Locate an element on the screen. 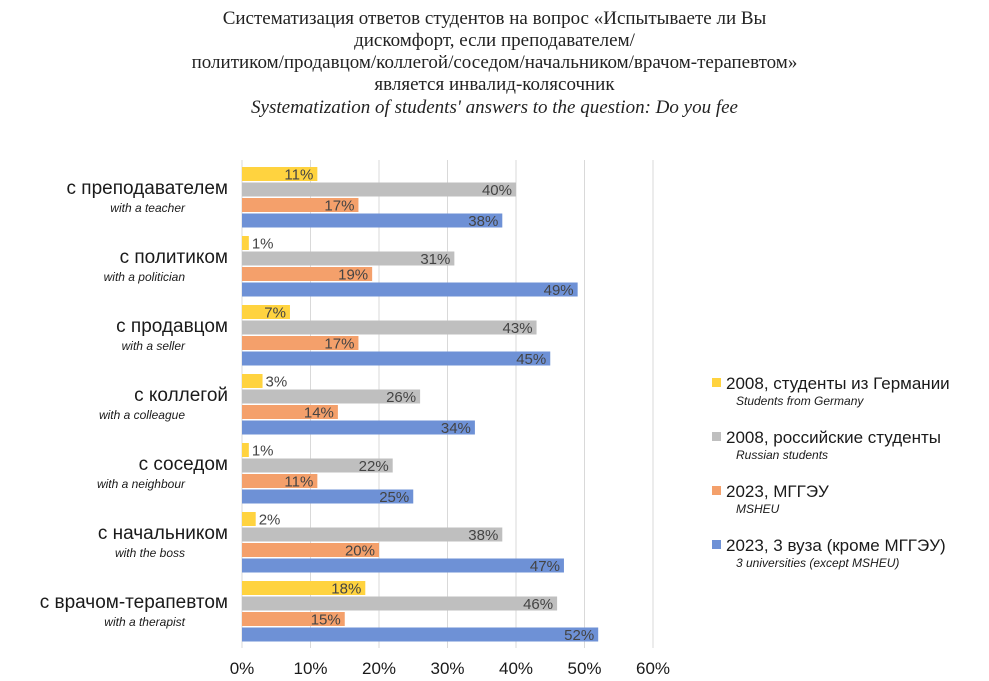 The height and width of the screenshot is (681, 989). bar-value-label: 19% is located at coordinates (353, 275).